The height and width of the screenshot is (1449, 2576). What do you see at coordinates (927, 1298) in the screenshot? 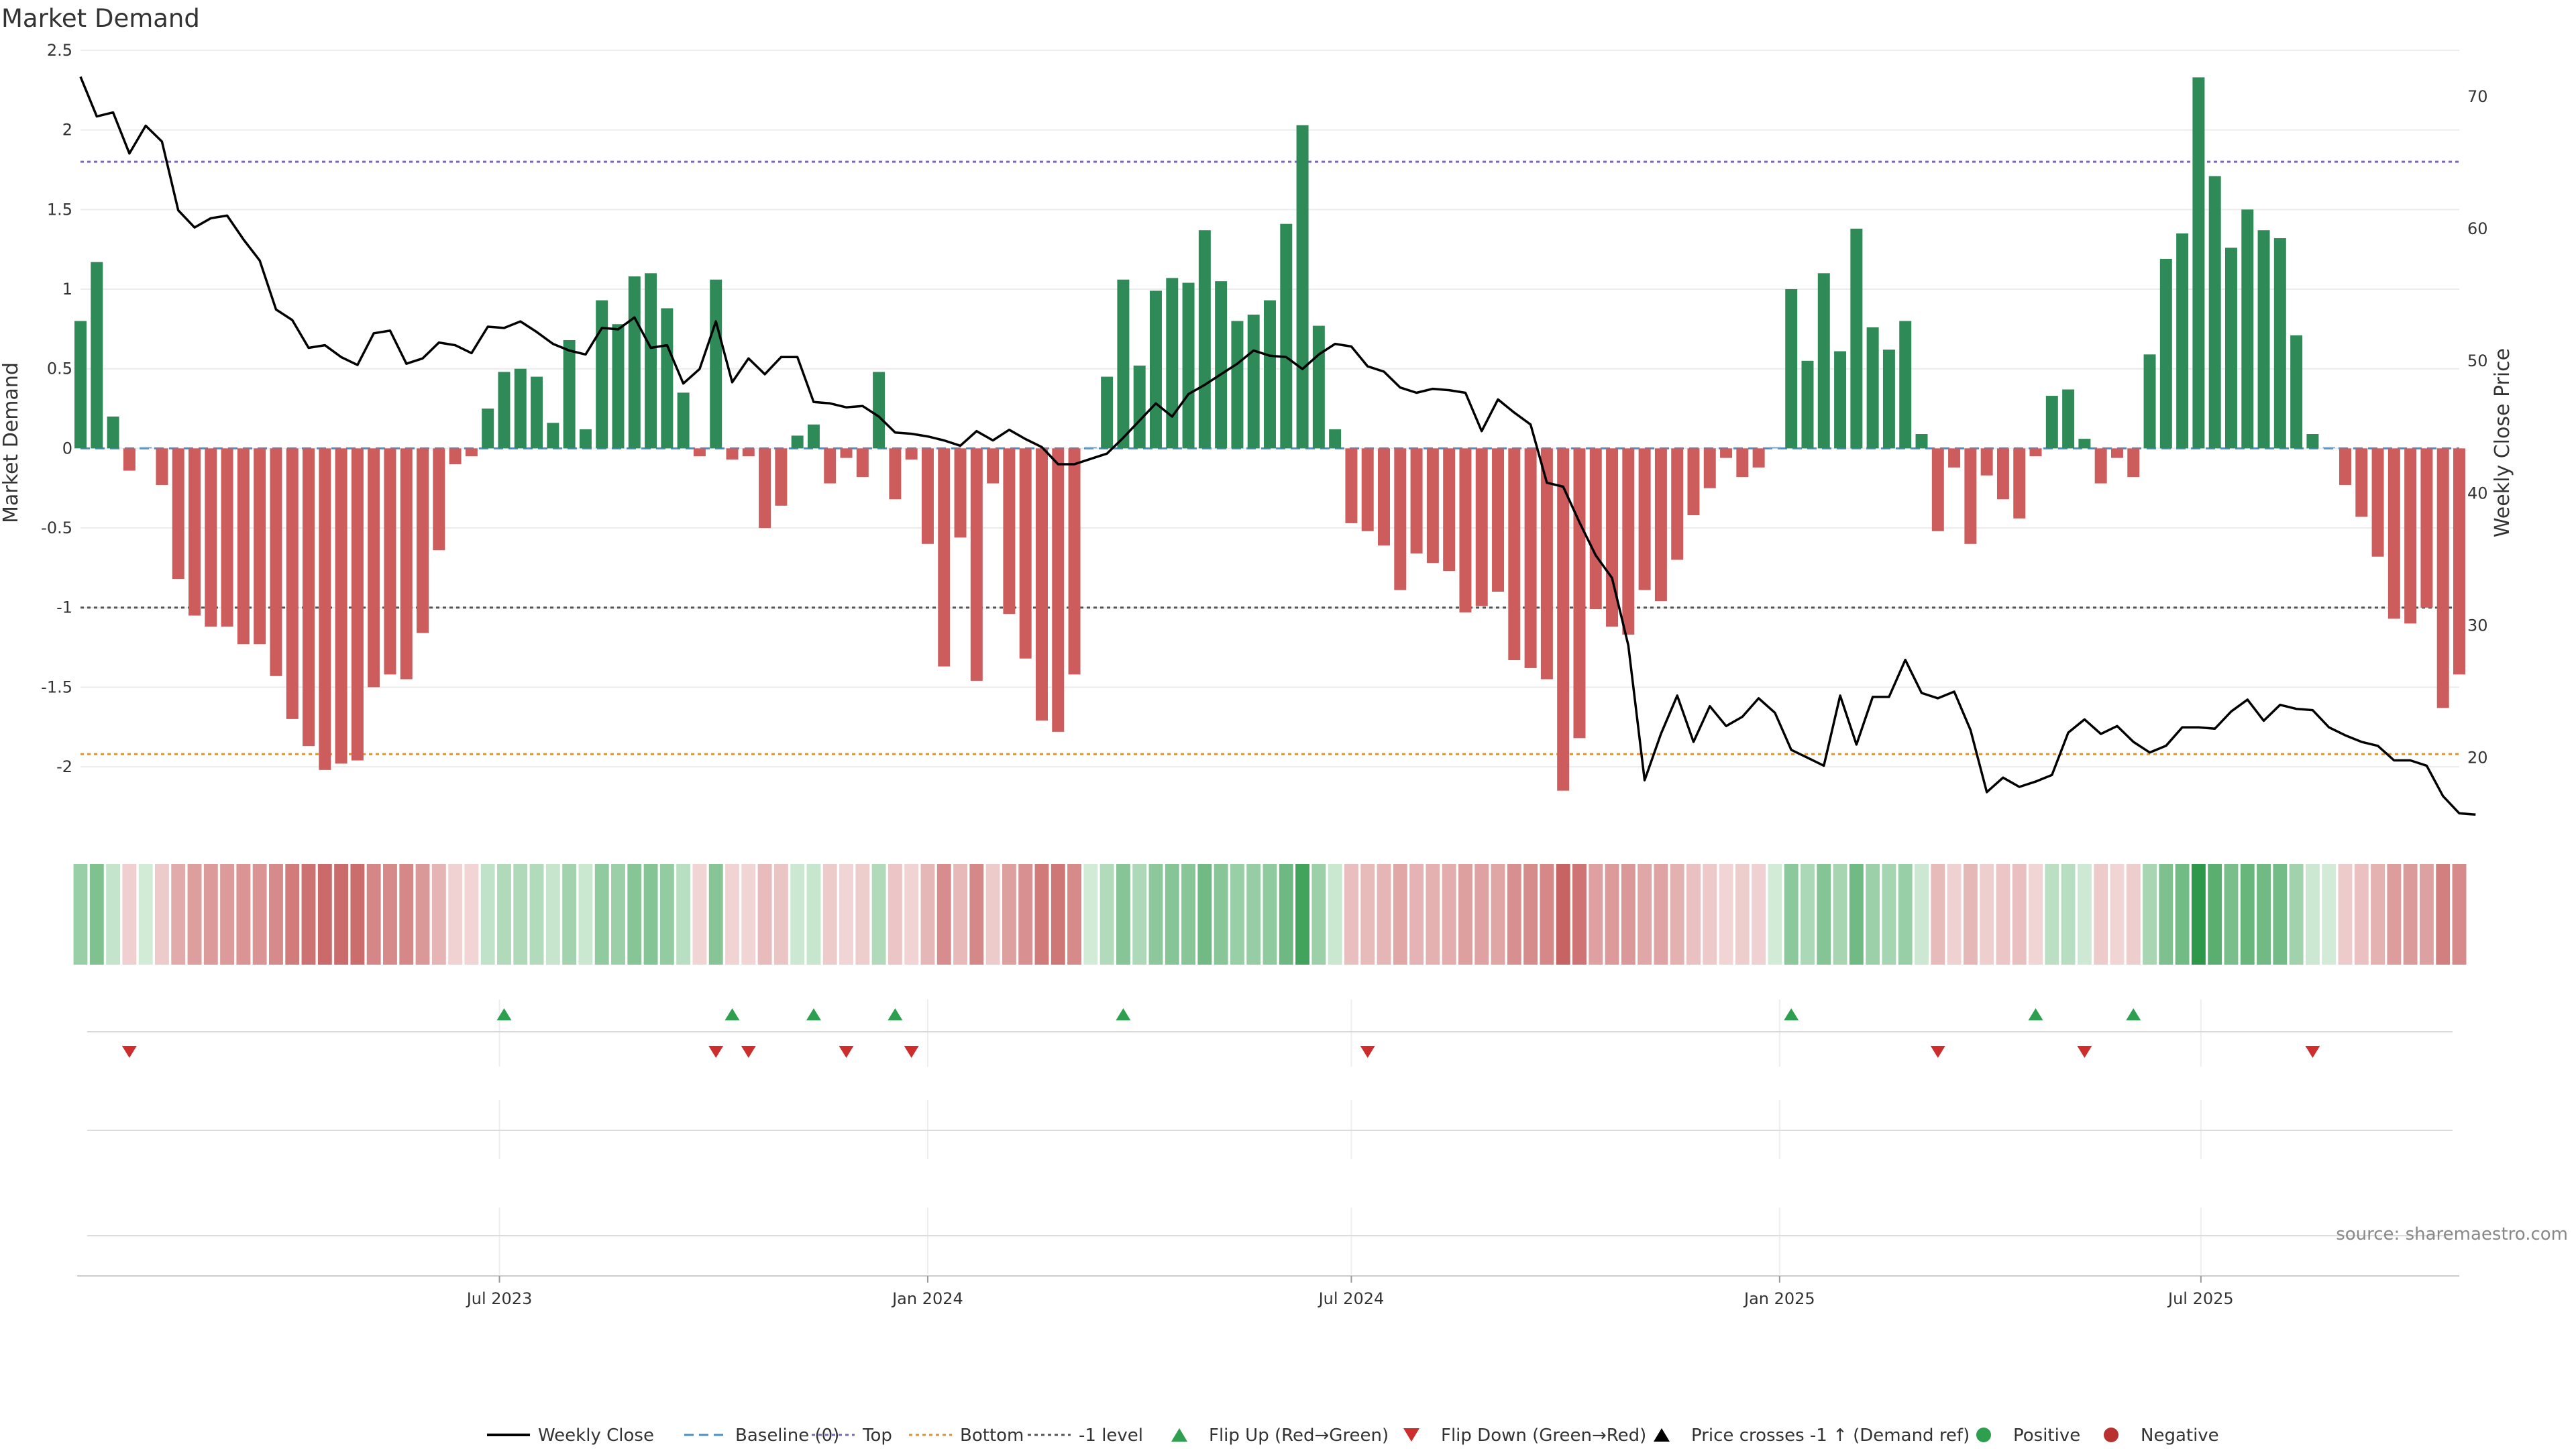
I see `x-tick-label: Jan 2024` at bounding box center [927, 1298].